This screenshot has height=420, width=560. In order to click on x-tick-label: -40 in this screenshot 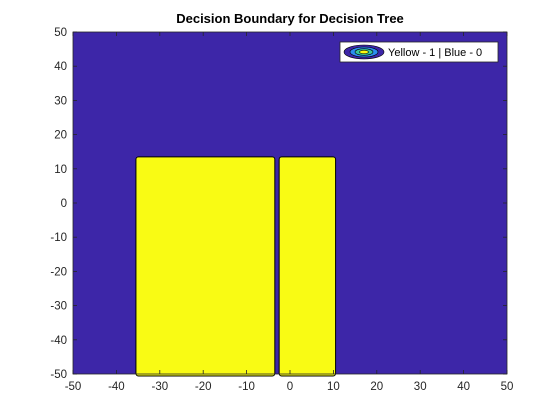, I will do `click(116, 387)`.